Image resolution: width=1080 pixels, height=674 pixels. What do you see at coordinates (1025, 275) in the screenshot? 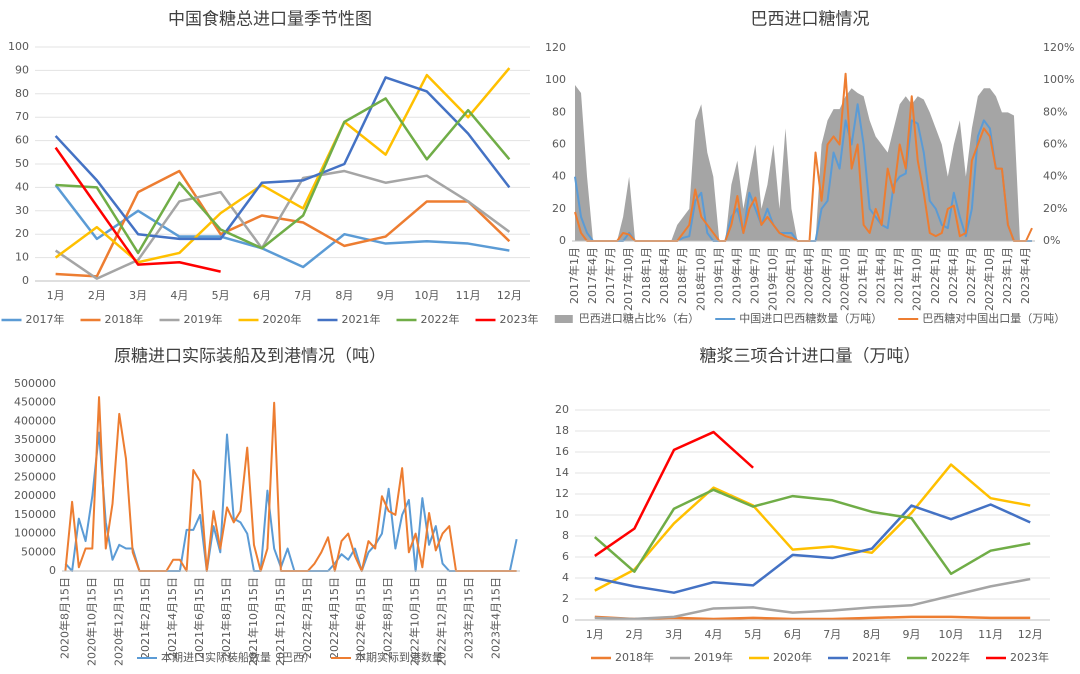
I see `x-tick-label: 2023年4月` at bounding box center [1025, 275].